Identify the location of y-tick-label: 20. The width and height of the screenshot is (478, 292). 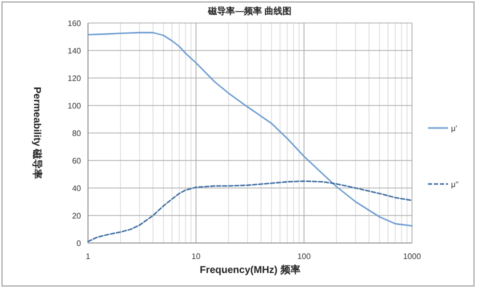
(77, 216).